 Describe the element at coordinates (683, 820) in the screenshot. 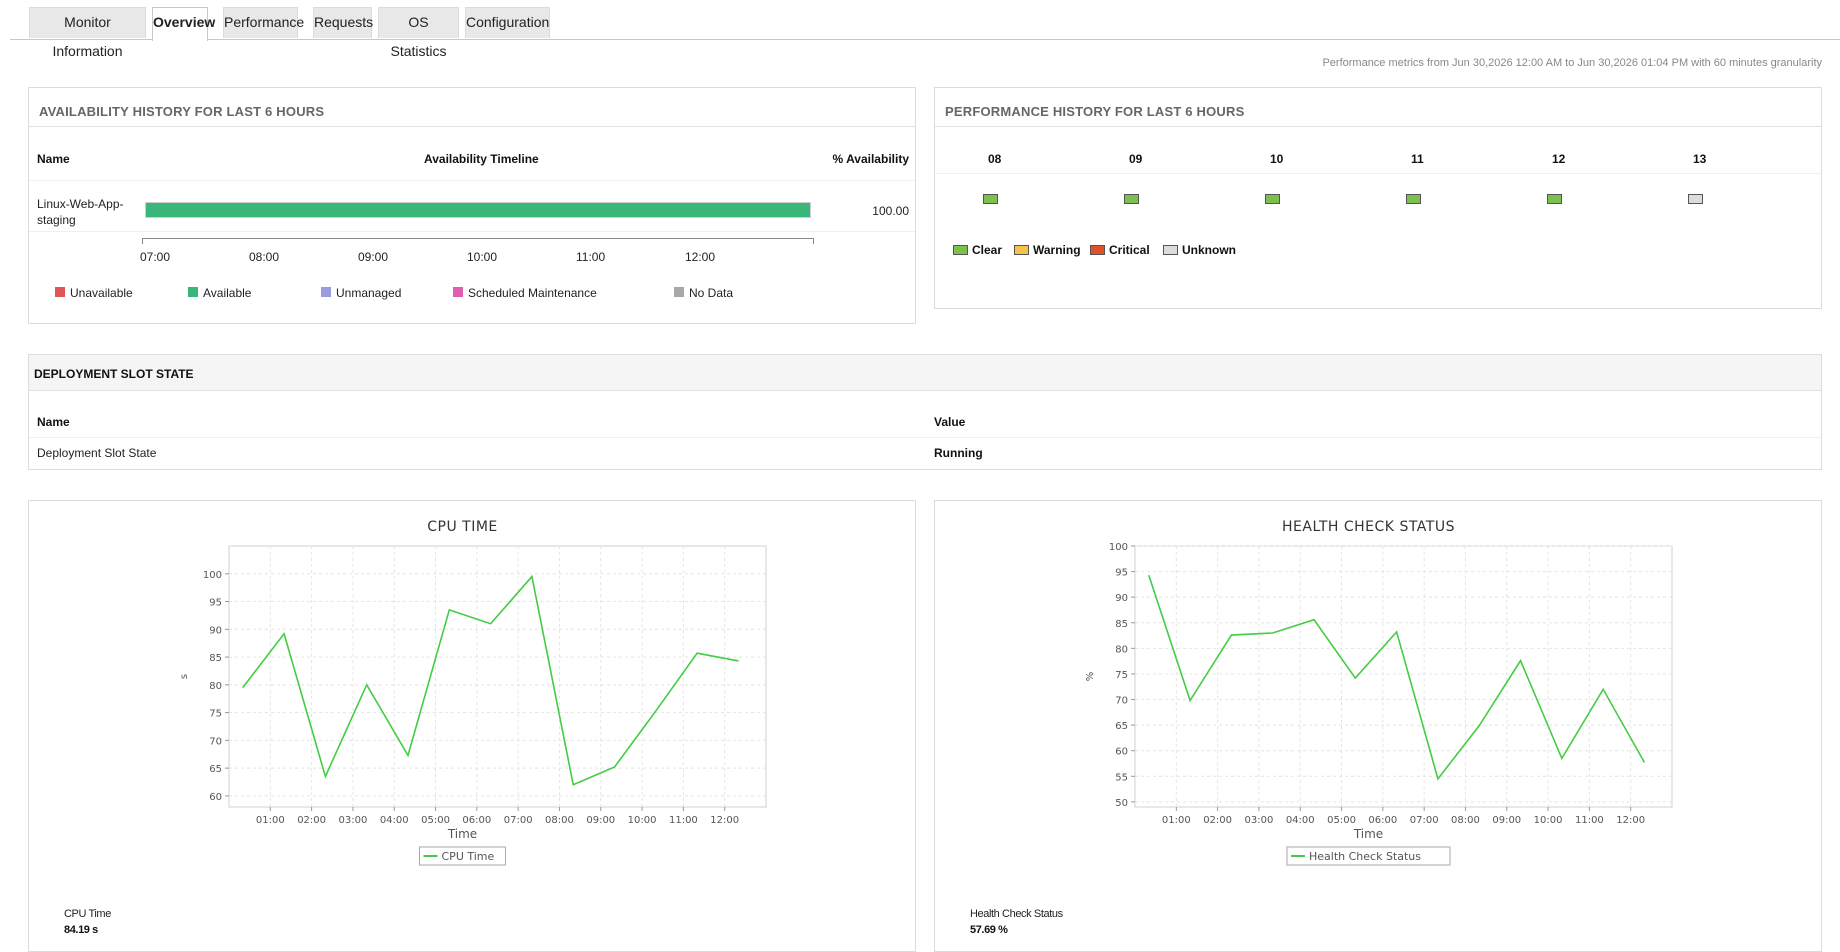

I see `x-tick-label: 11:00` at that location.